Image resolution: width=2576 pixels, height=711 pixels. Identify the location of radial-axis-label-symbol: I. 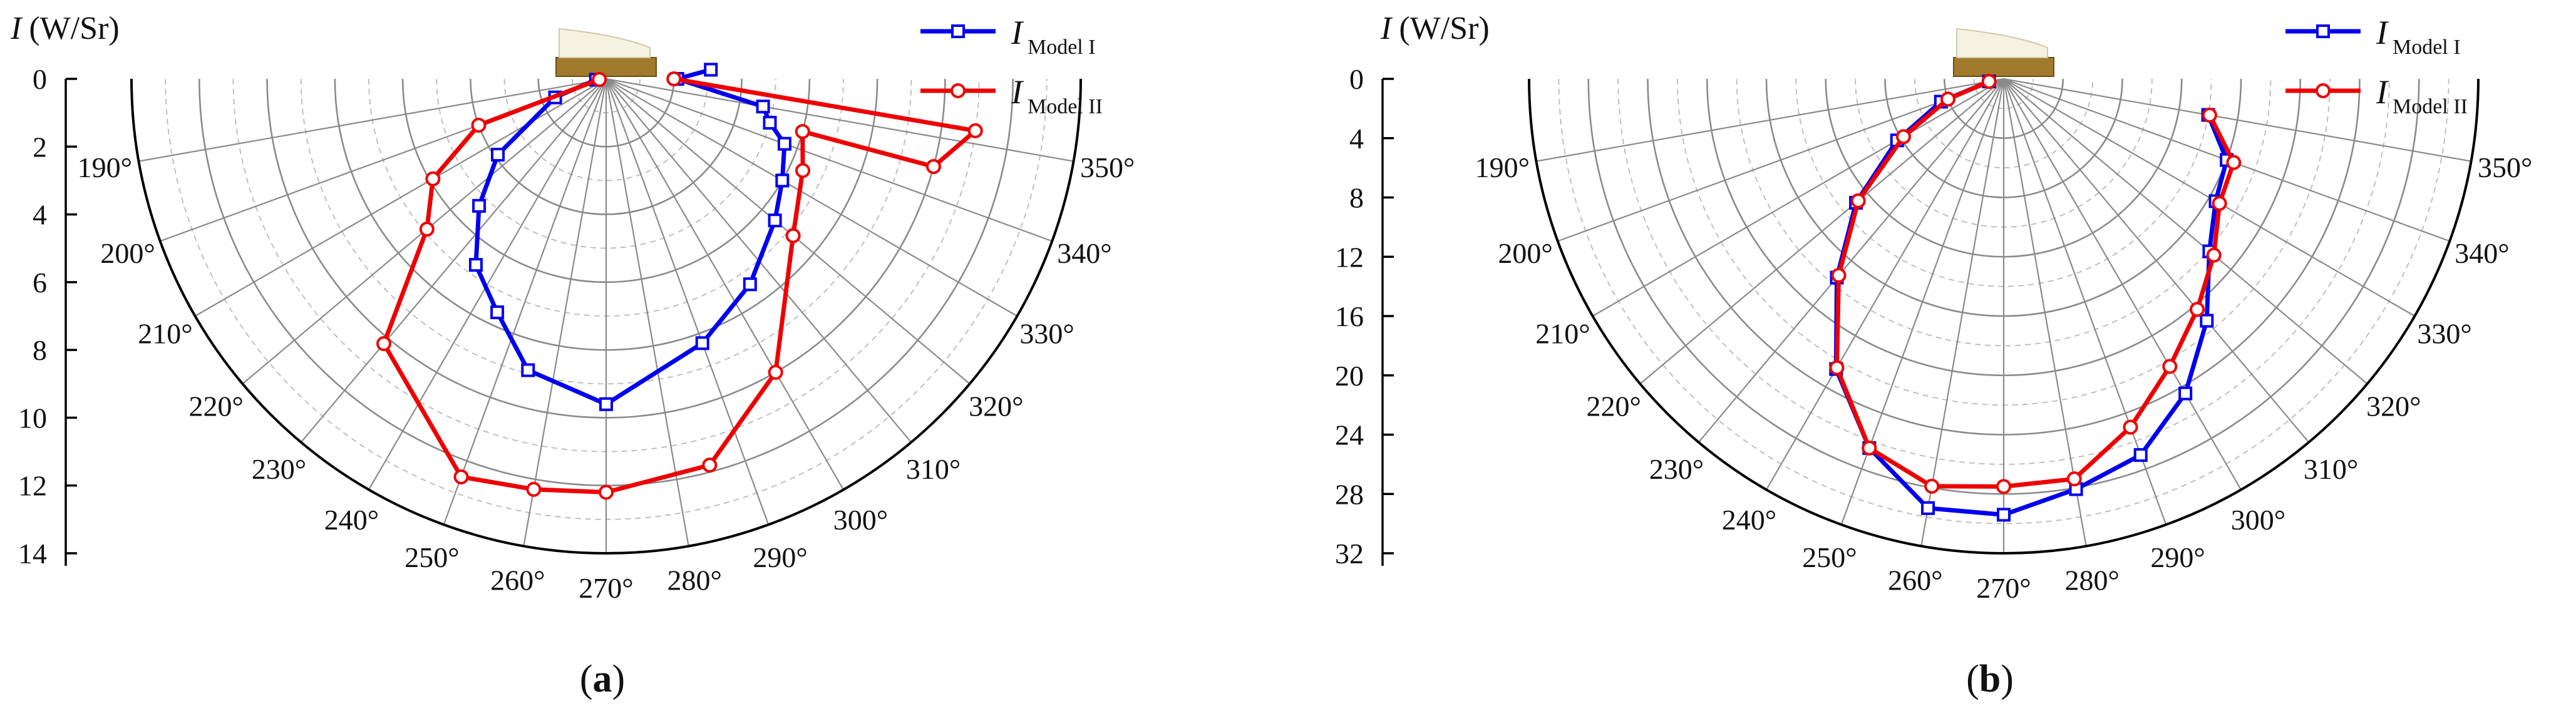
(1386, 28).